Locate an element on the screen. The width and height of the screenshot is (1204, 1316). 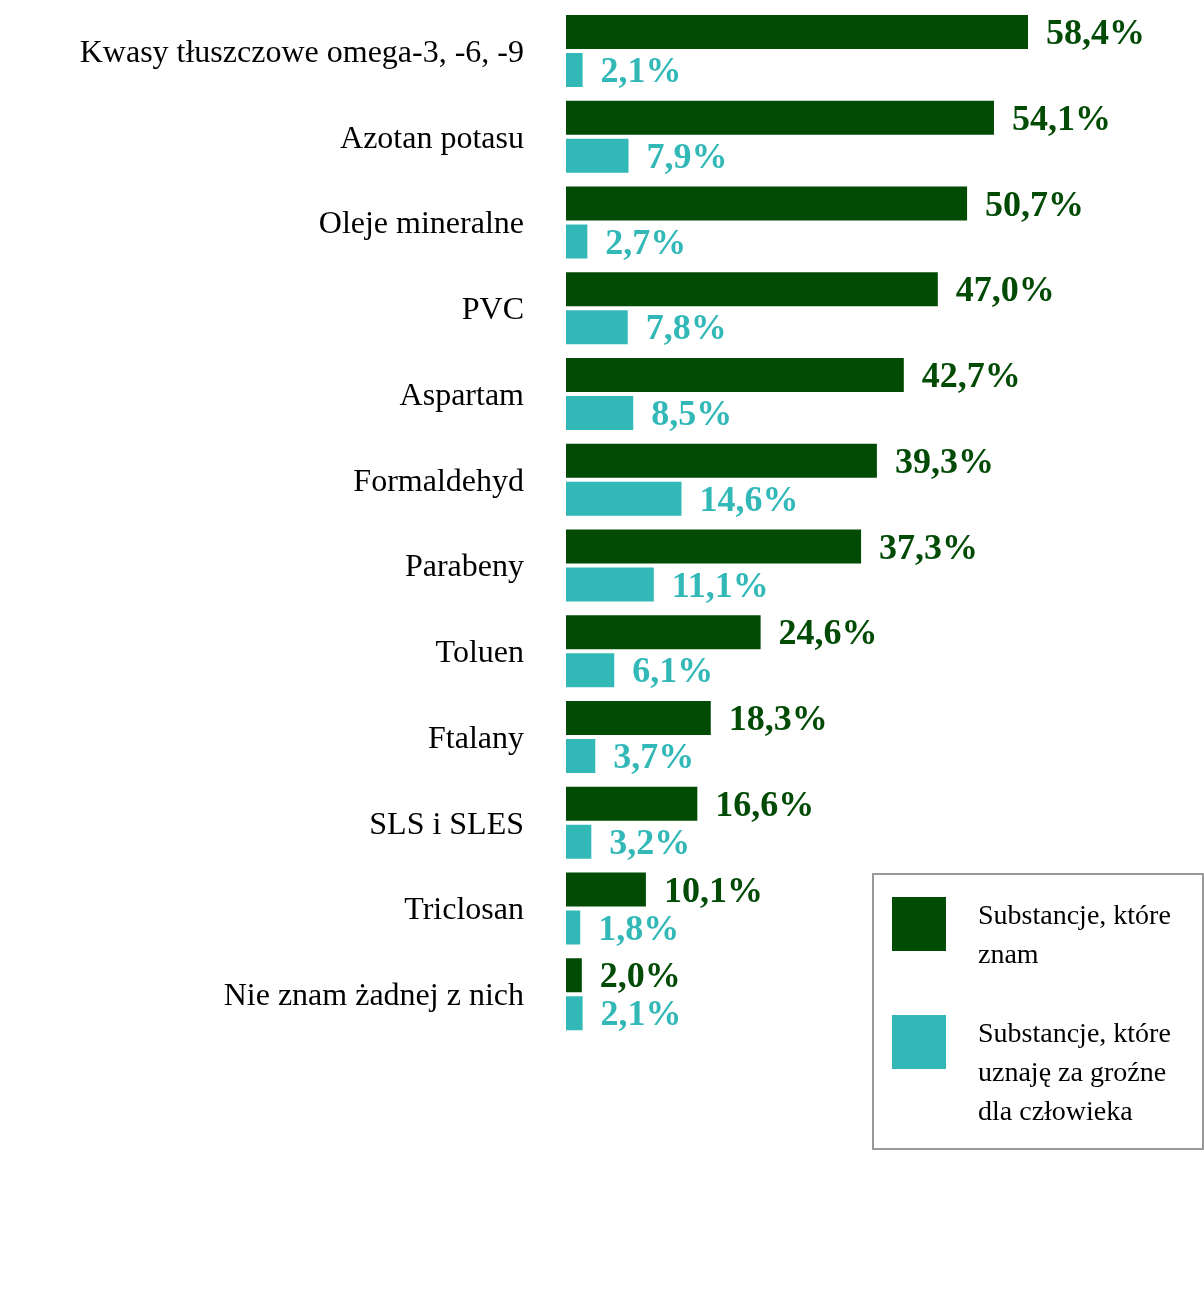
data-label: 8,5% is located at coordinates (692, 413).